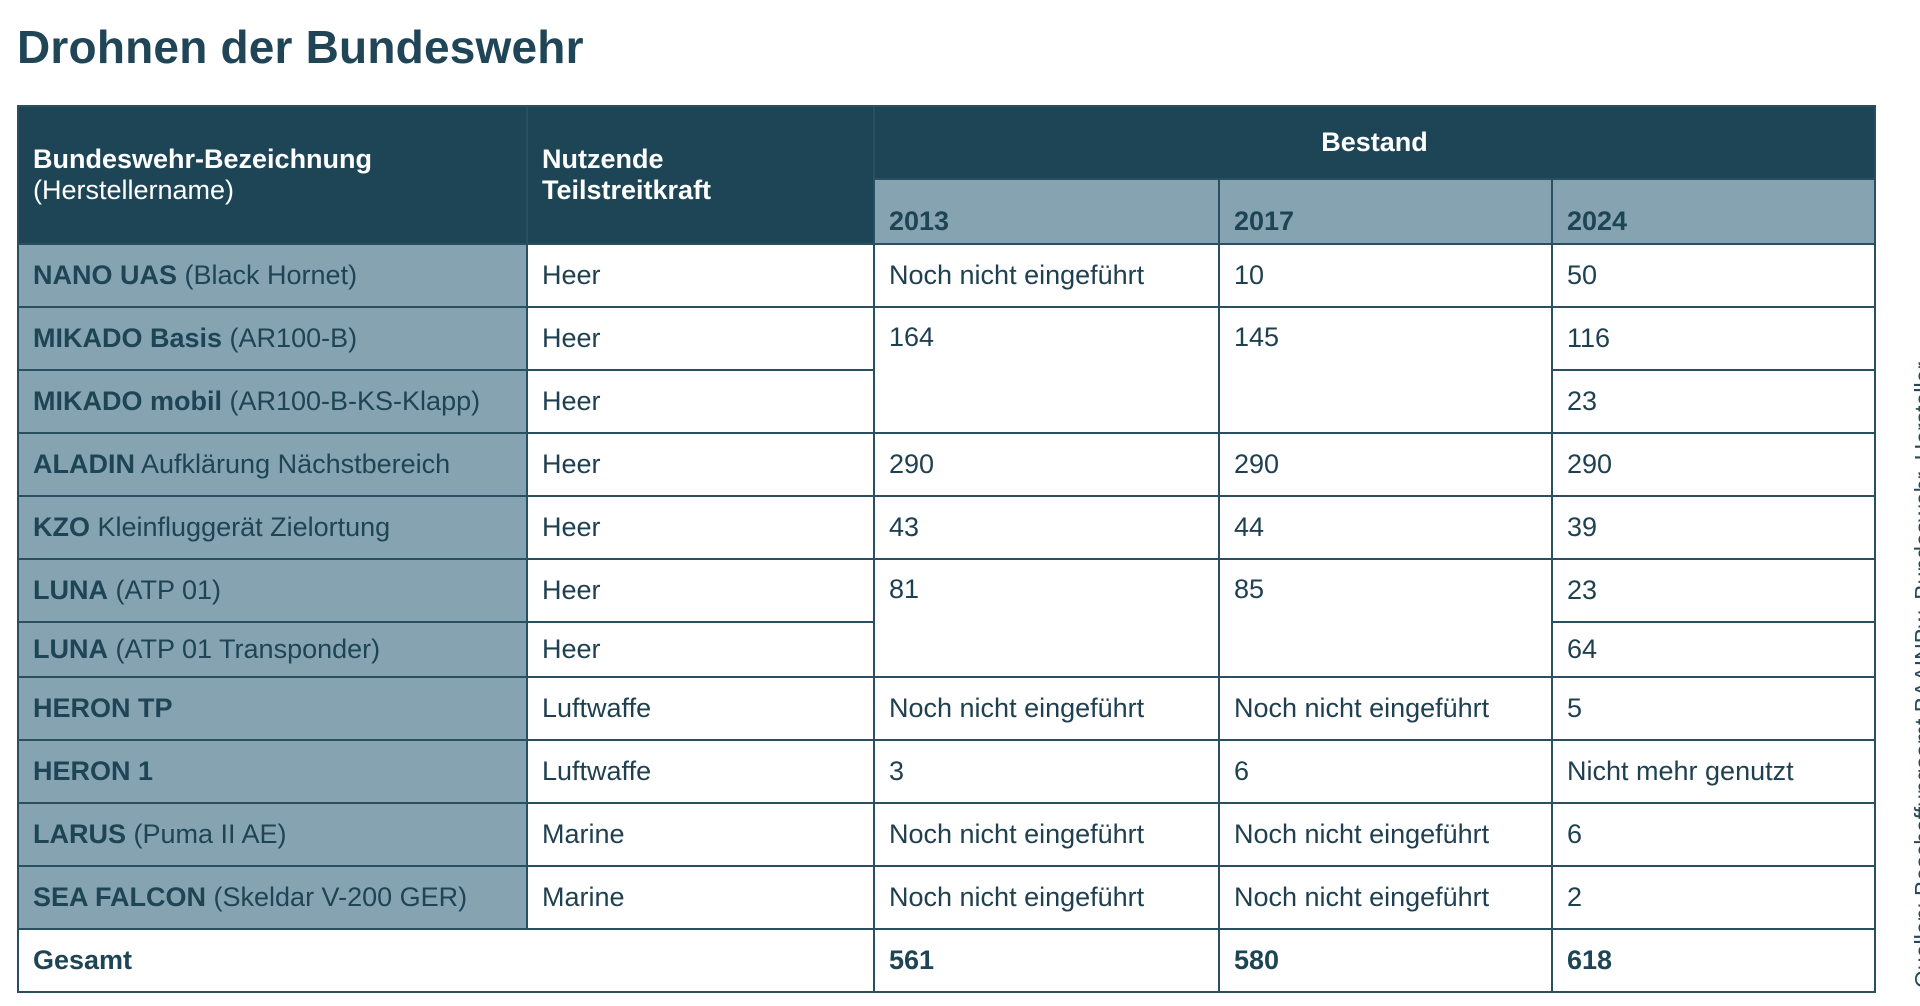 The width and height of the screenshot is (1920, 1006). I want to click on drone-manufacturer-name: (AR100-B-KS-Klapp), so click(351, 401).